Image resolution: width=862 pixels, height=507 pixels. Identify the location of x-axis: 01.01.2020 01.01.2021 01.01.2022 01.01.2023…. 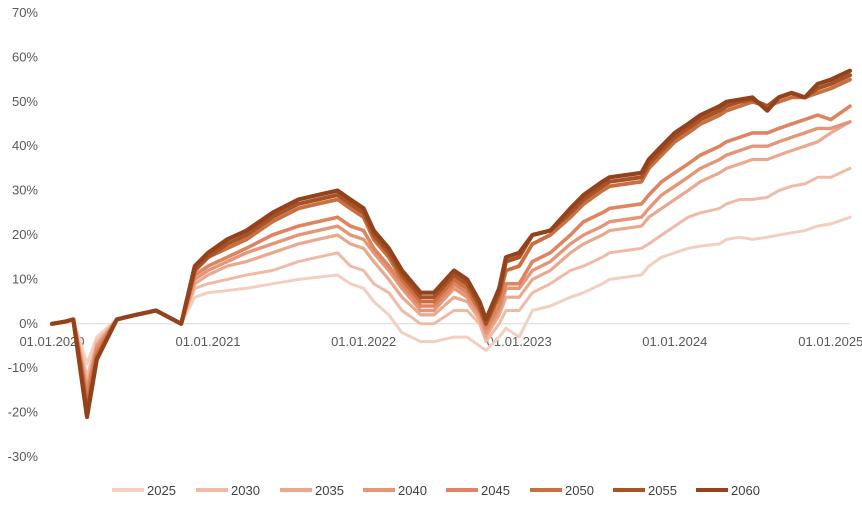
(440, 341).